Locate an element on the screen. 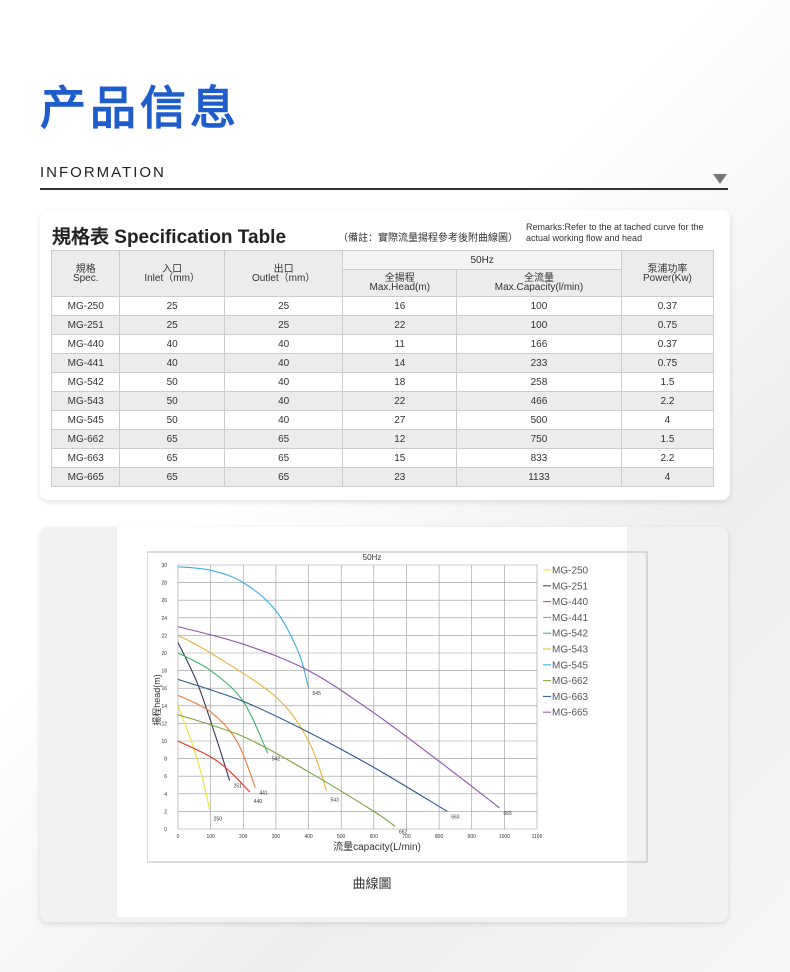  series-end-label: 251 is located at coordinates (238, 787).